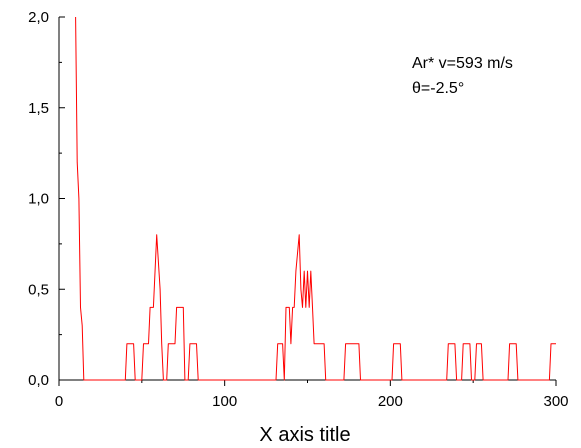 This screenshot has height=448, width=581. Describe the element at coordinates (304, 435) in the screenshot. I see `x-axis-title: X axis title` at that location.